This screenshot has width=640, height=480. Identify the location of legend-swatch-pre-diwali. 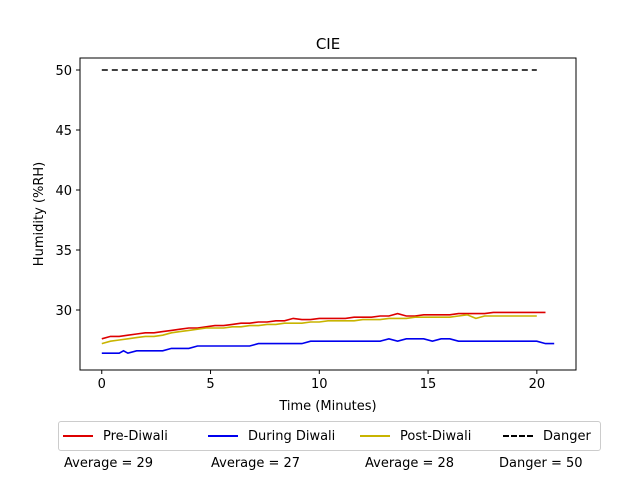
(78, 436).